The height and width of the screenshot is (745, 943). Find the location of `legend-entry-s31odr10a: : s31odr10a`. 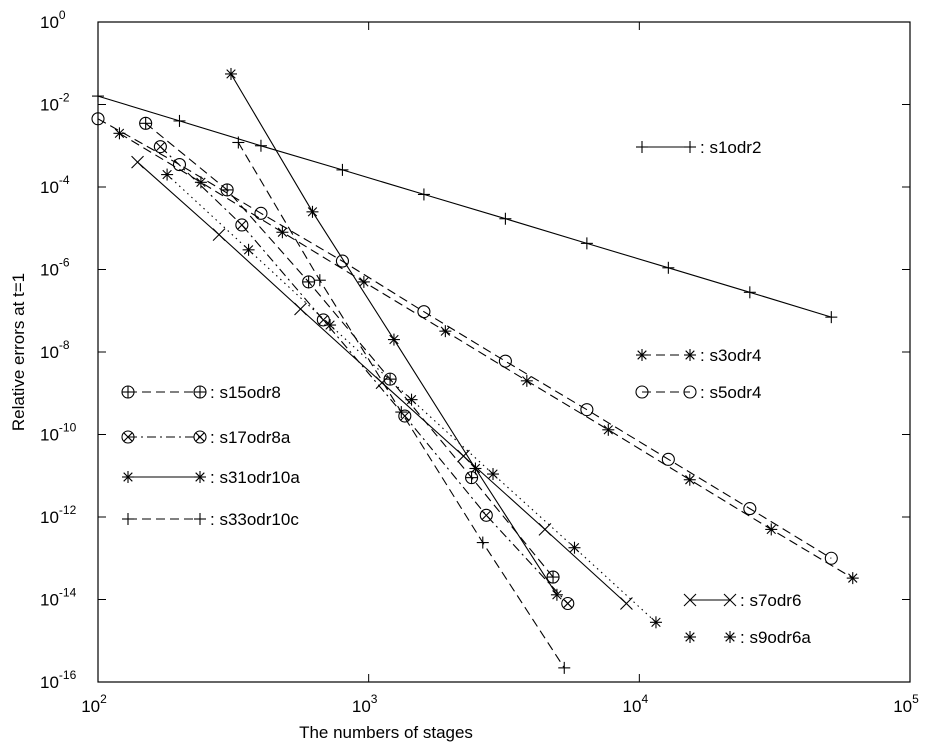

legend-entry-s31odr10a: : s31odr10a is located at coordinates (211, 477).